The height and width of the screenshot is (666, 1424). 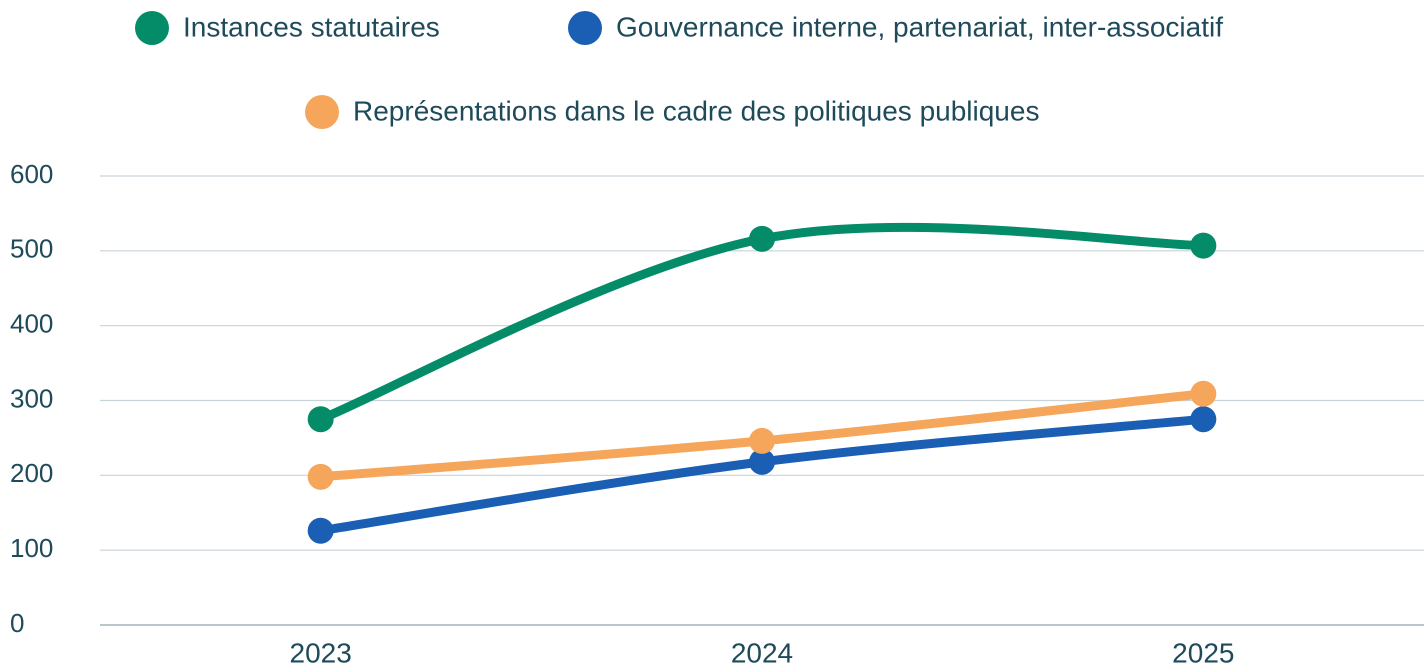 I want to click on legend-label: Instances statutaires, so click(x=311, y=26).